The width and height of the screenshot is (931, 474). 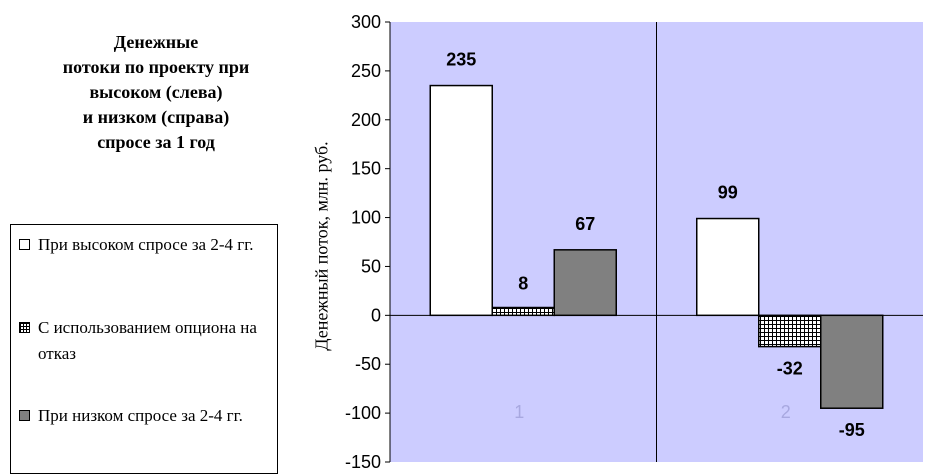 I want to click on data-label: -95, so click(x=852, y=430).